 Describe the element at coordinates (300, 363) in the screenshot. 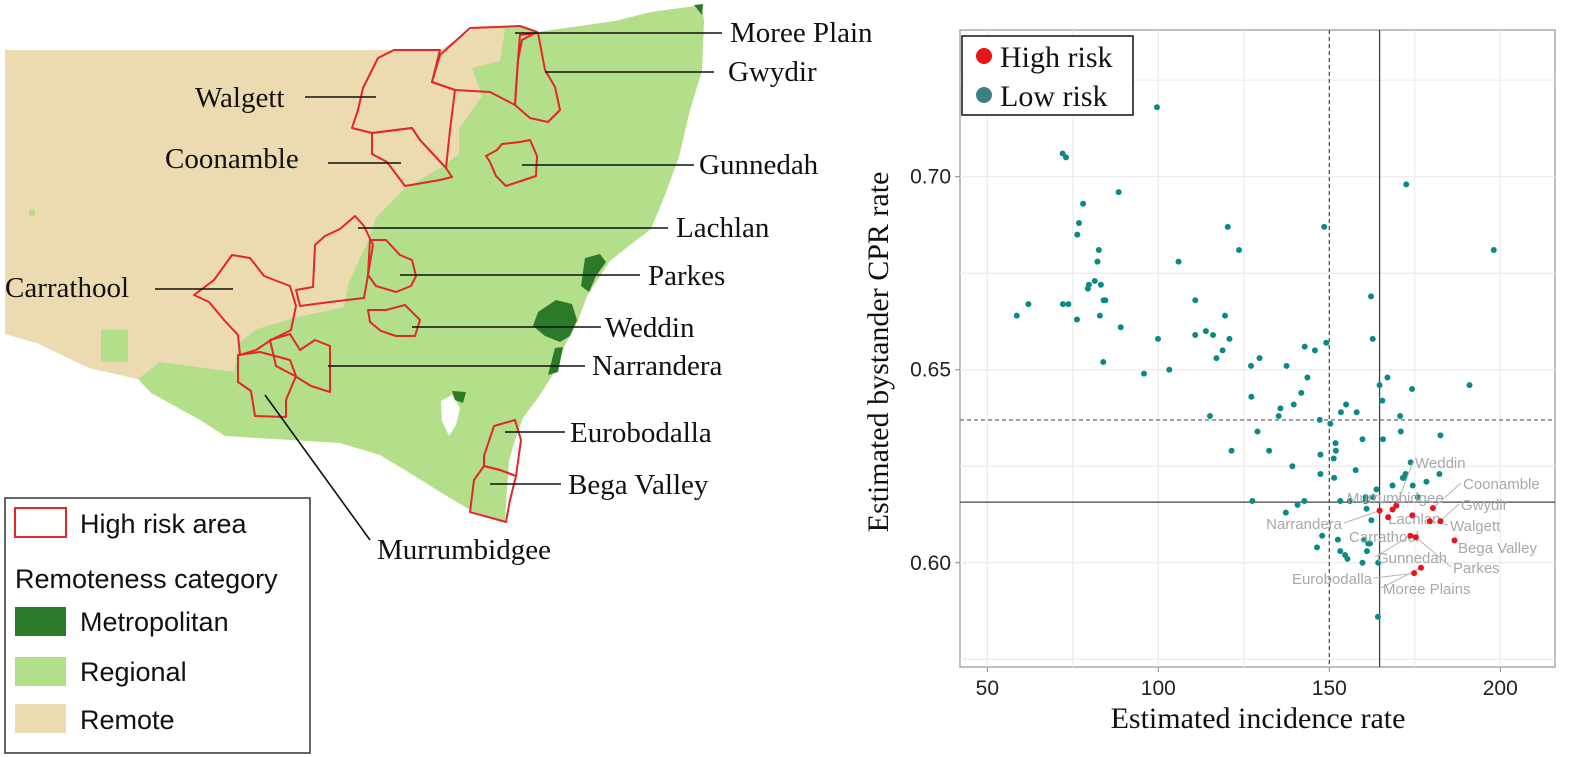

I see `region-narrandera` at that location.